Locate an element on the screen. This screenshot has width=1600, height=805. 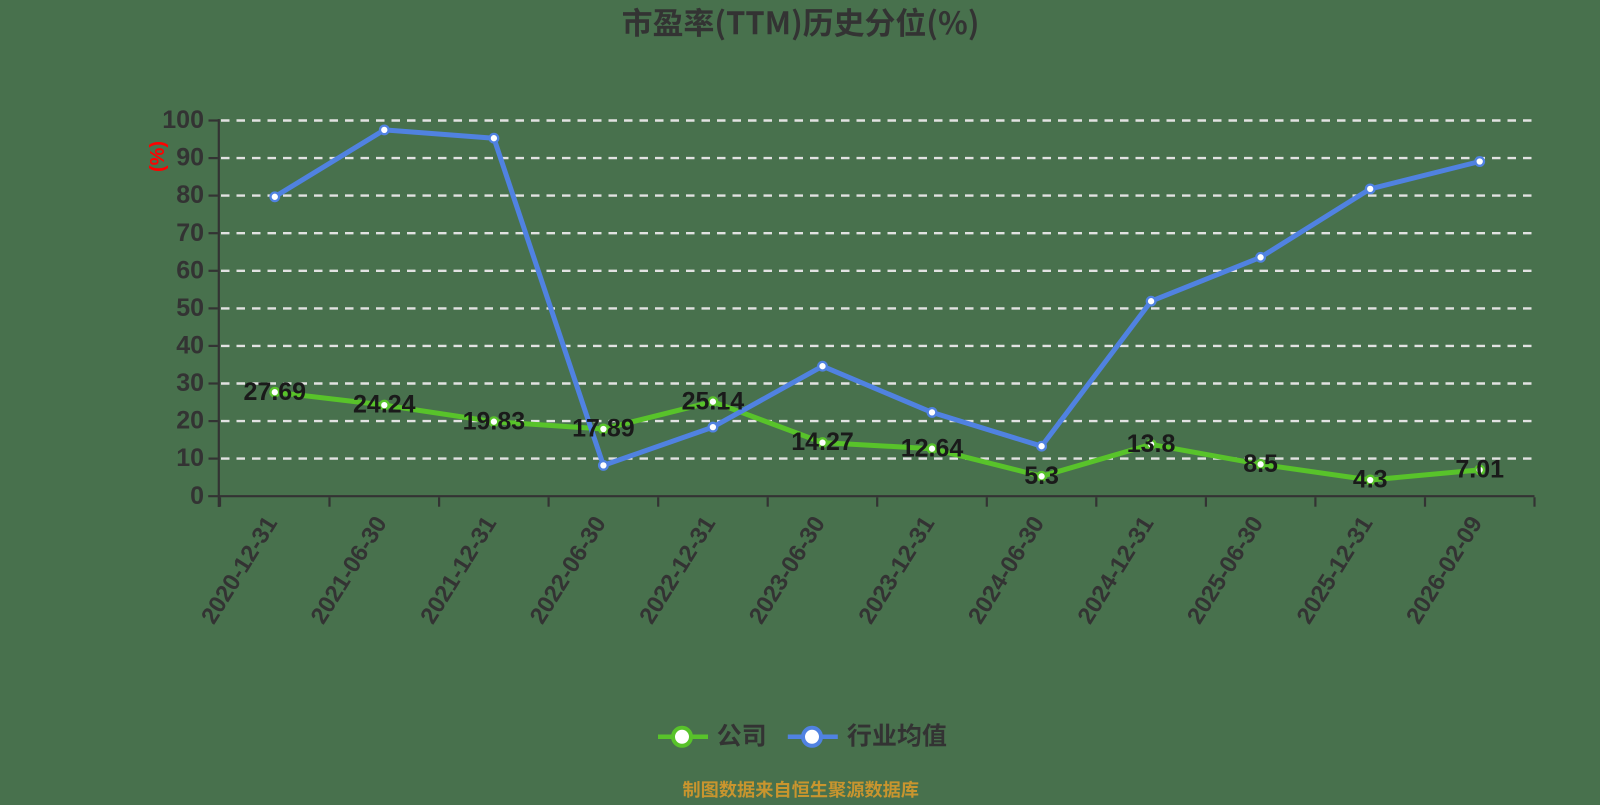
svg-text: 2026-02-09 is located at coordinates (1445, 570).